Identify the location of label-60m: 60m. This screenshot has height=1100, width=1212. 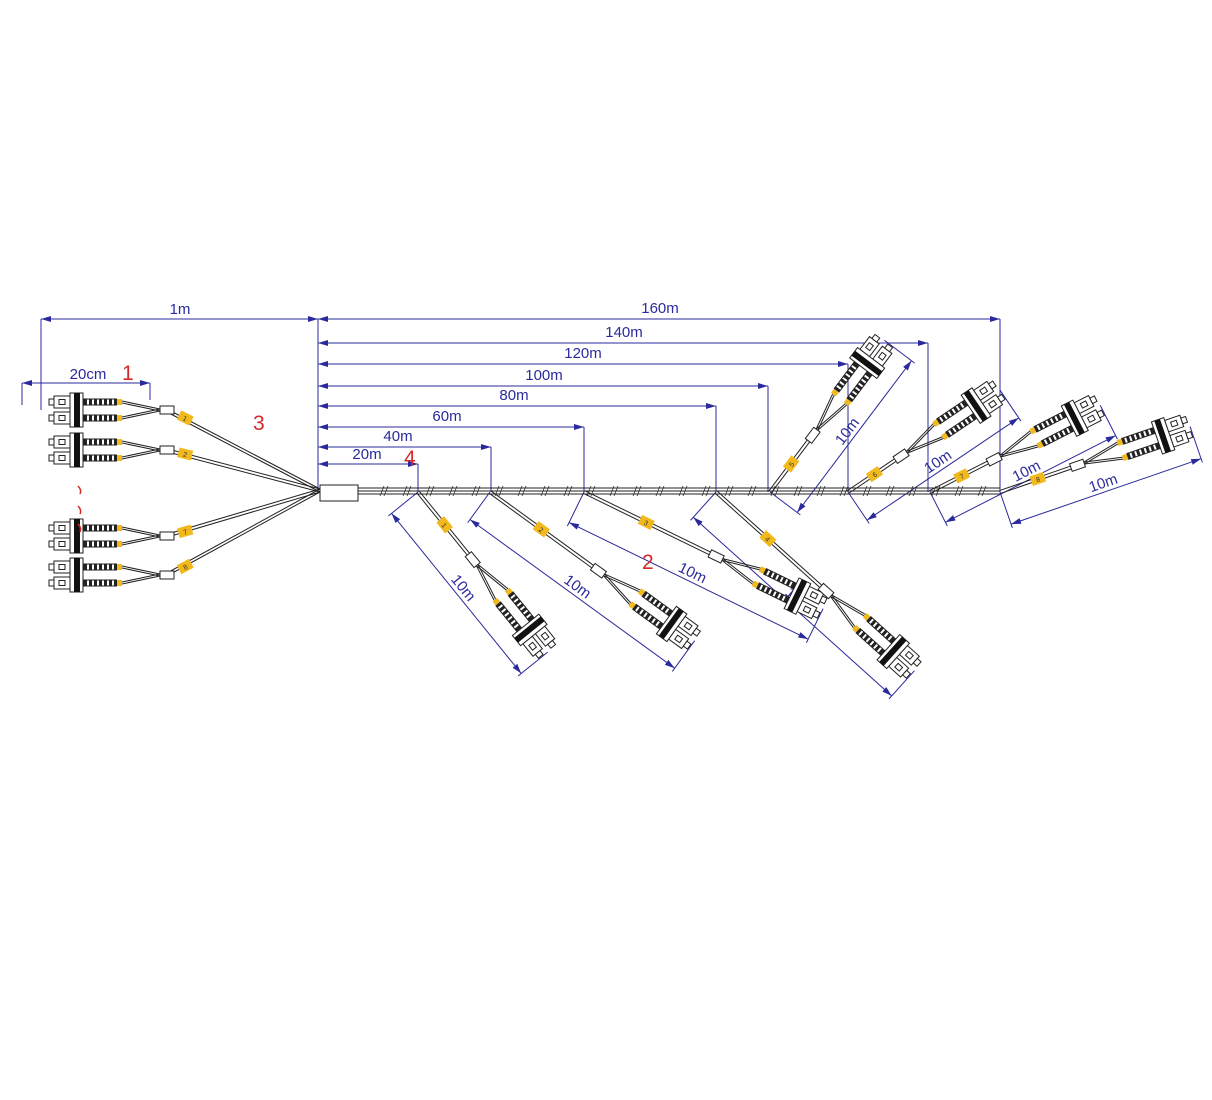
(446, 416).